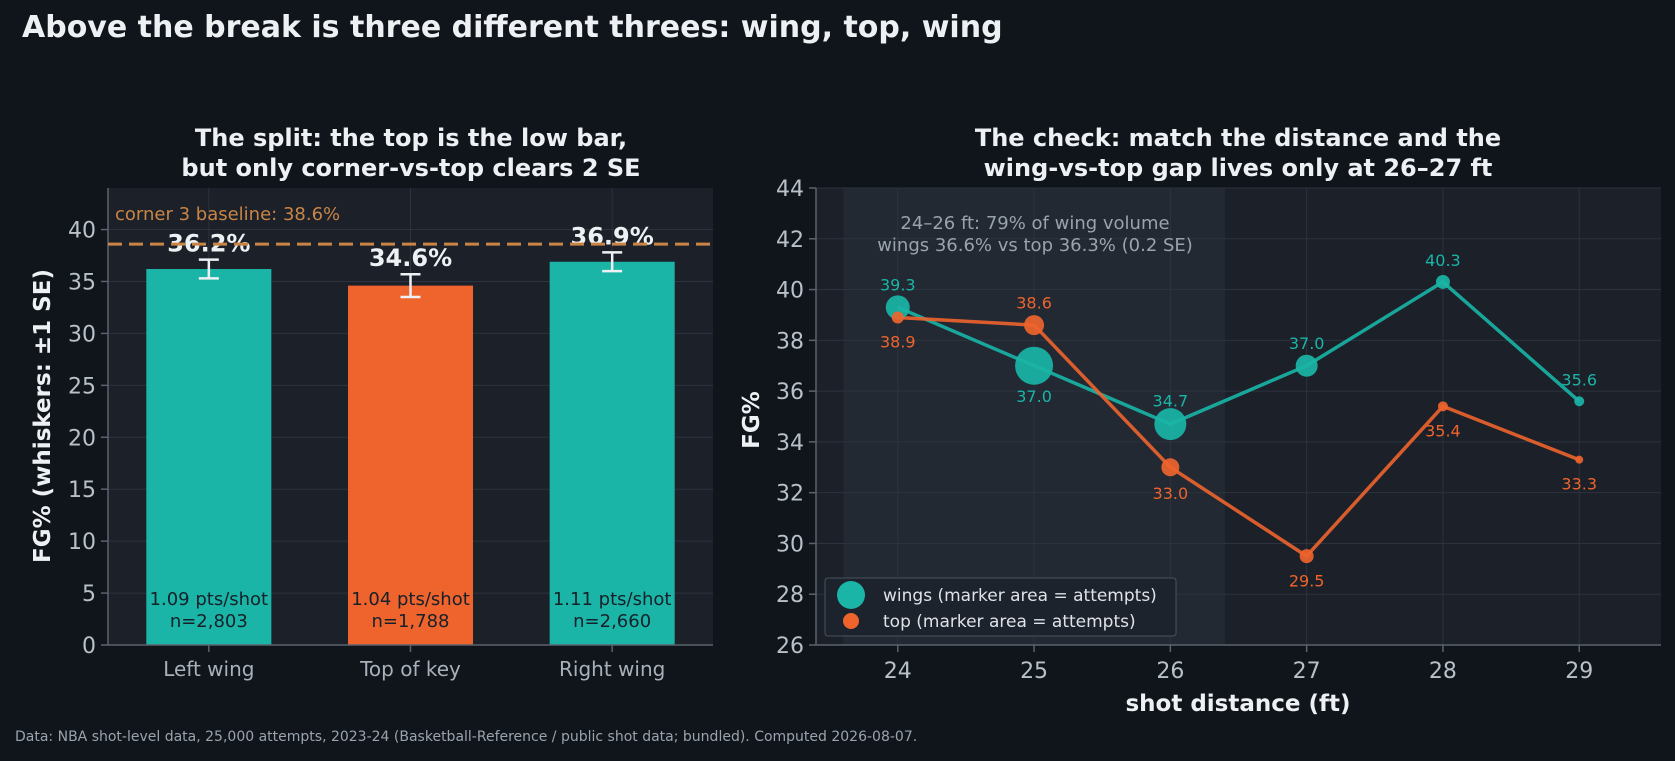 This screenshot has width=1675, height=761. I want to click on bar-category-label: Left wing, so click(208, 669).